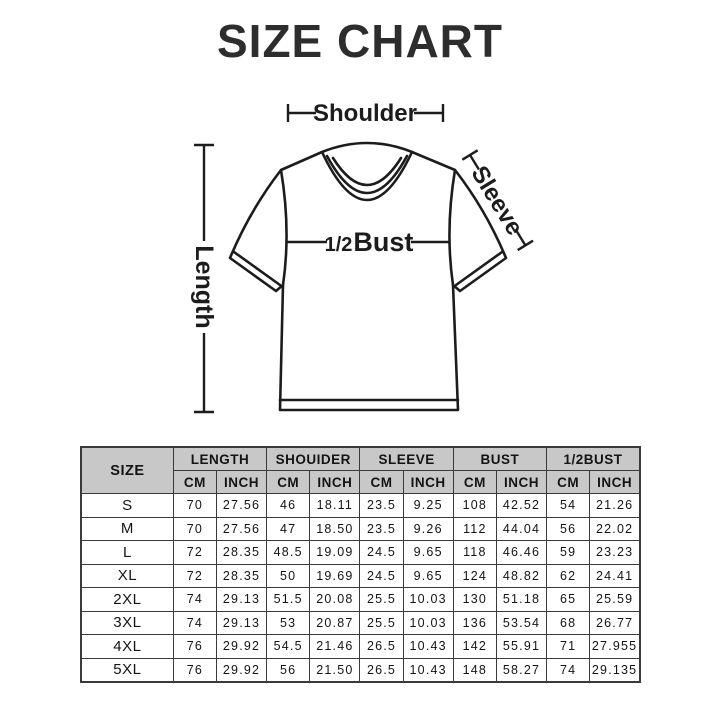 The image size is (720, 720). I want to click on size-cell: L, so click(127, 552).